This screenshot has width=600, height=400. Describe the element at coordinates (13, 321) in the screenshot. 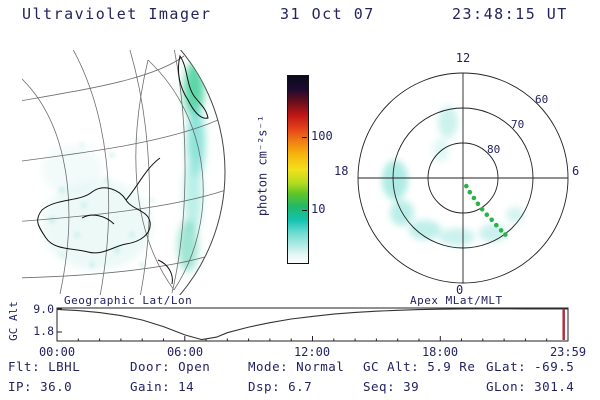

I see `timeseries-ylabel: GC Alt` at that location.